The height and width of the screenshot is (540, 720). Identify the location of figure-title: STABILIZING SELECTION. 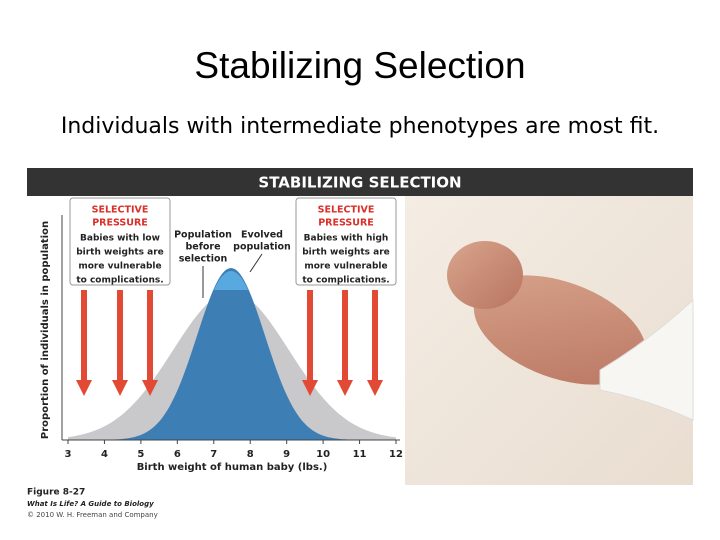
(359, 183).